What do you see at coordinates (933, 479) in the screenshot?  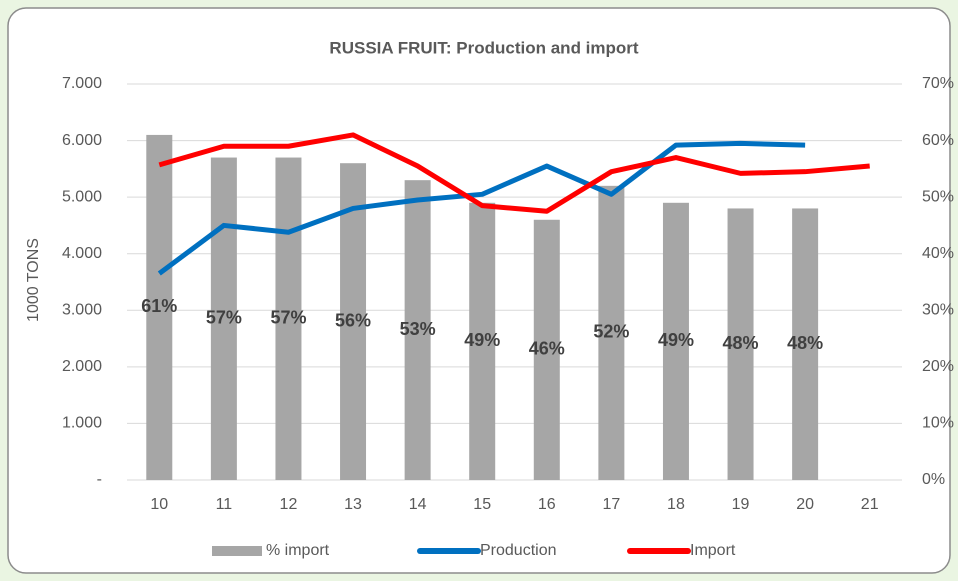 I see `y2-tick-label: 0%` at bounding box center [933, 479].